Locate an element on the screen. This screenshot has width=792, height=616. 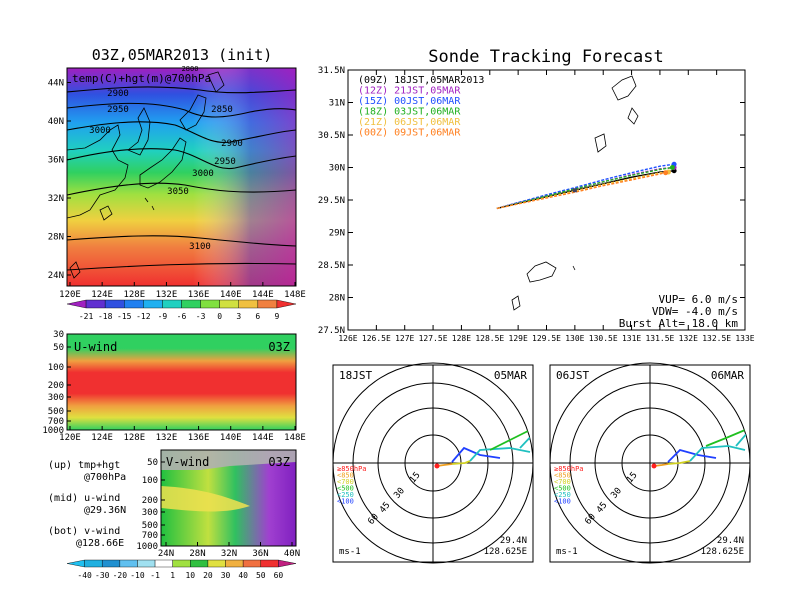
track-series-line is located at coordinates (585, 186).